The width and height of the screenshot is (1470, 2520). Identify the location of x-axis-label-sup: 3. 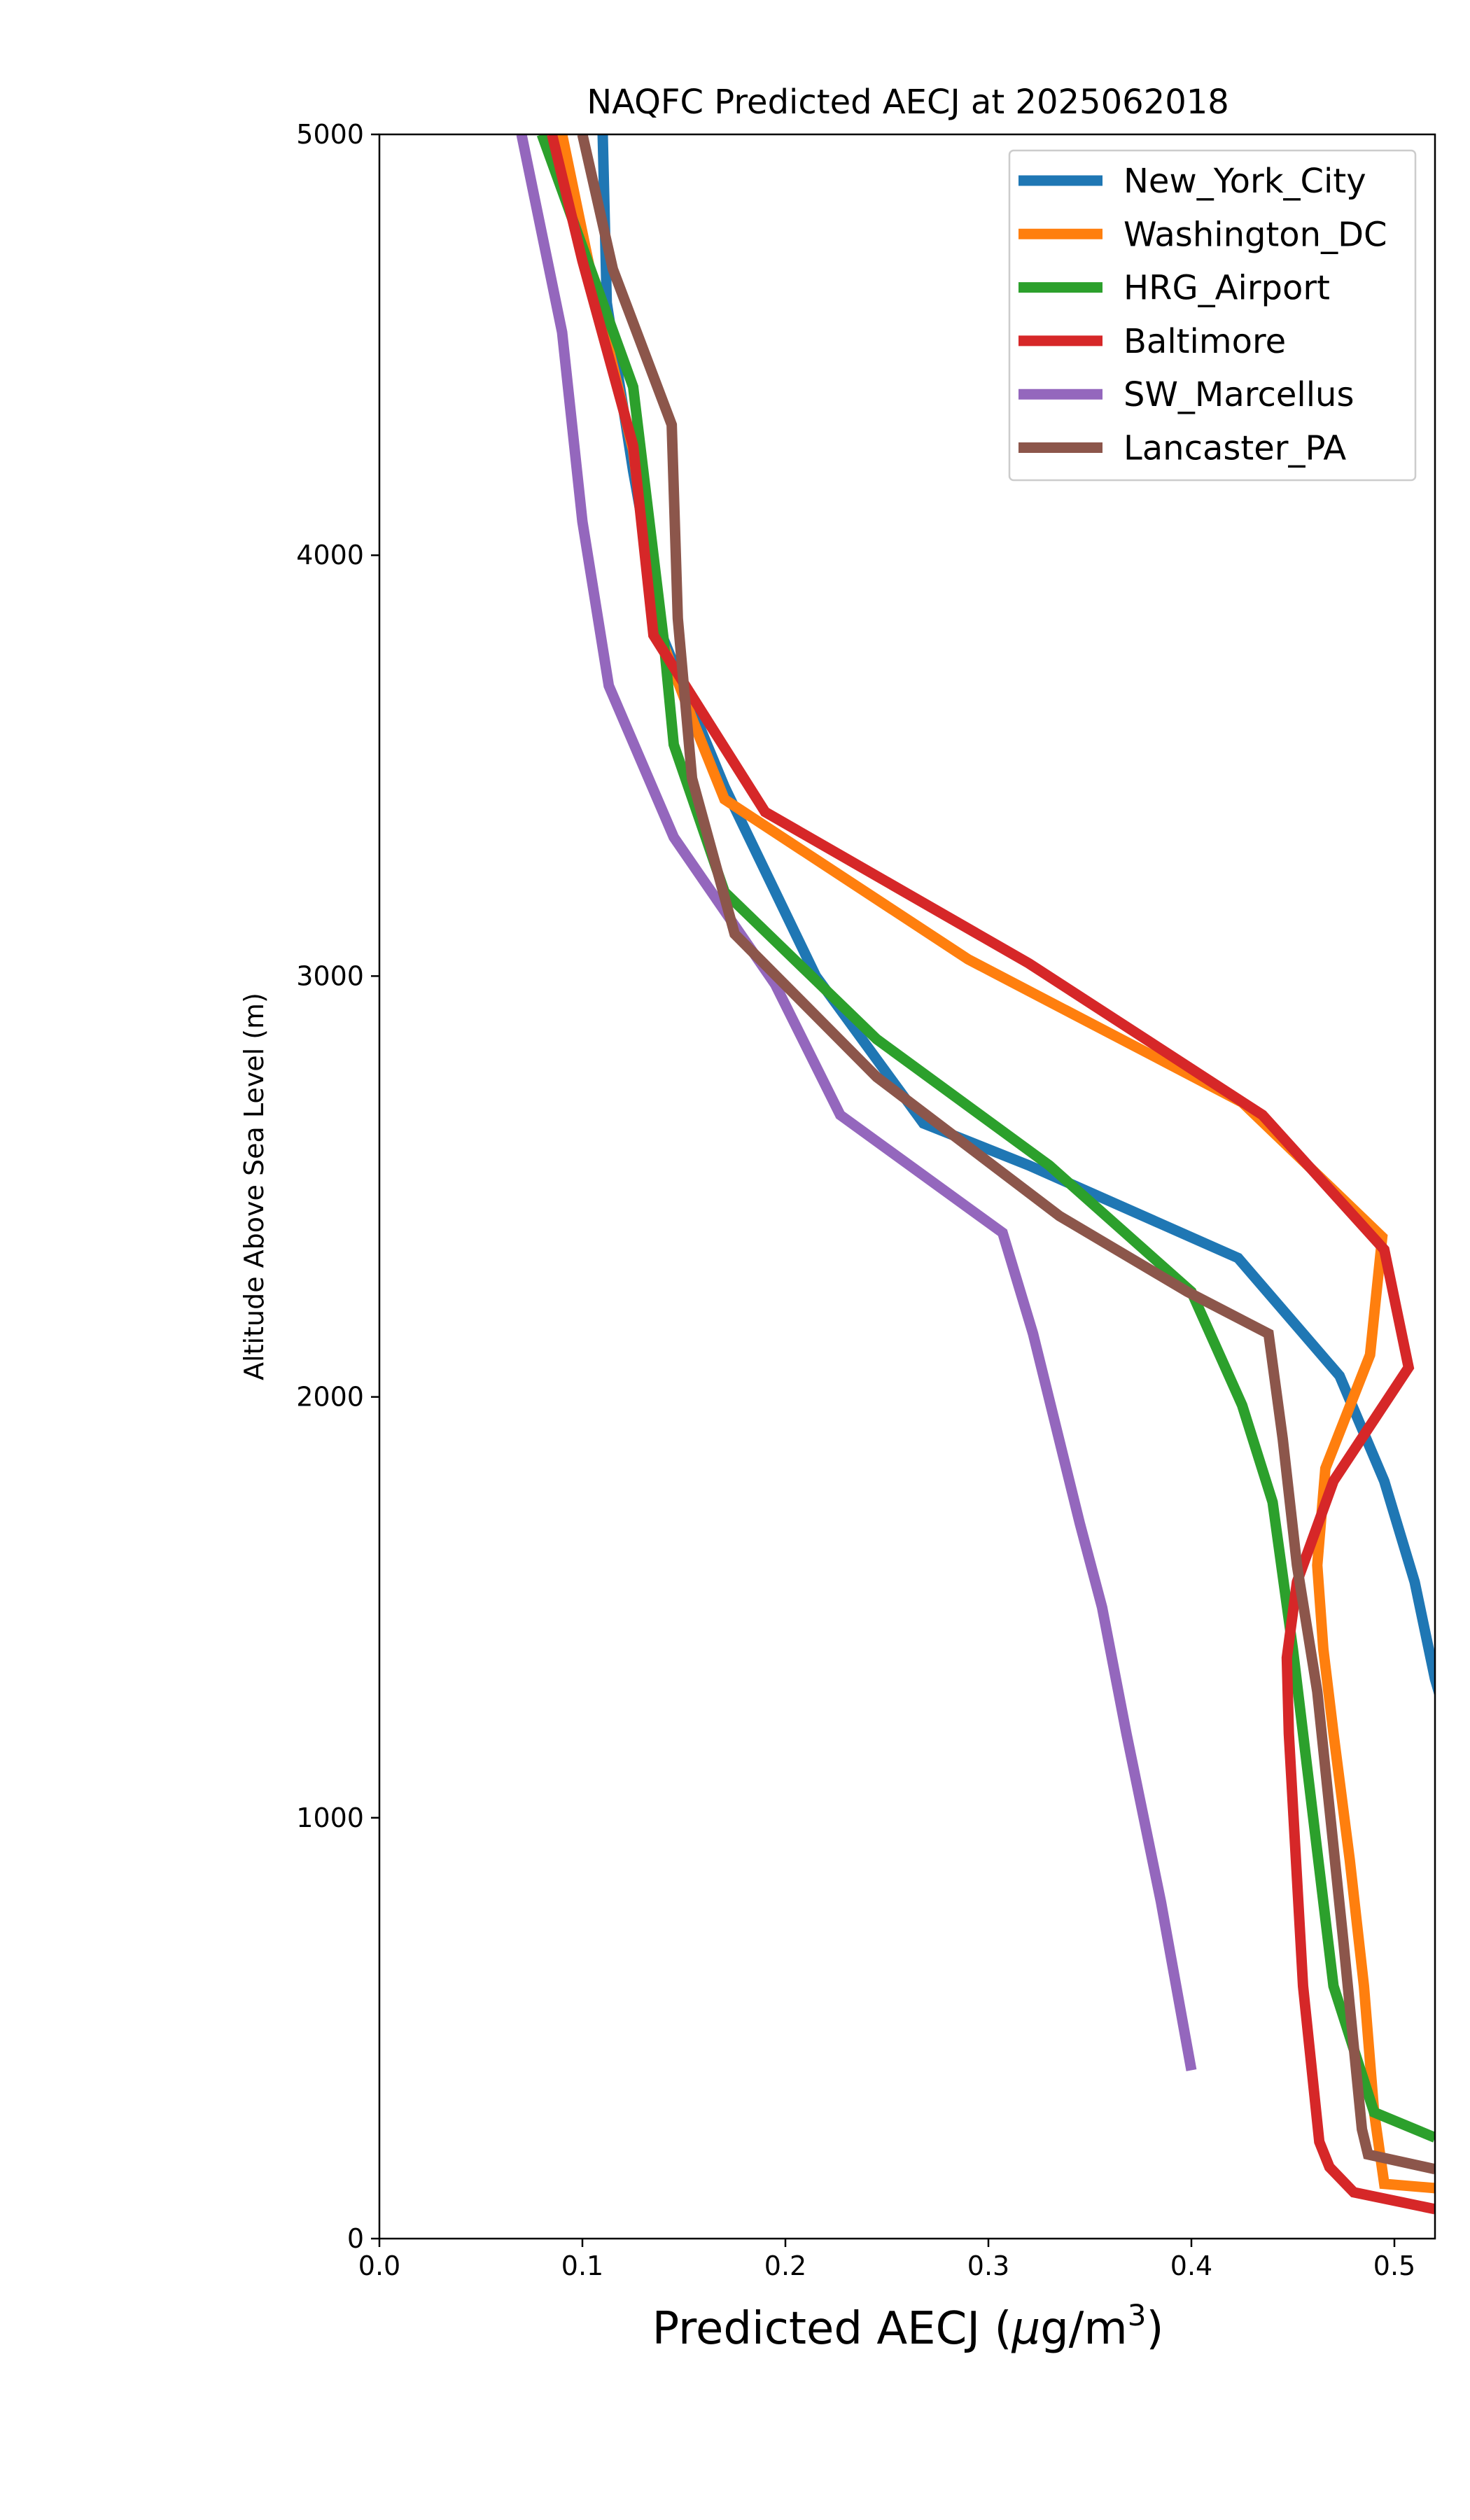
(1137, 2315).